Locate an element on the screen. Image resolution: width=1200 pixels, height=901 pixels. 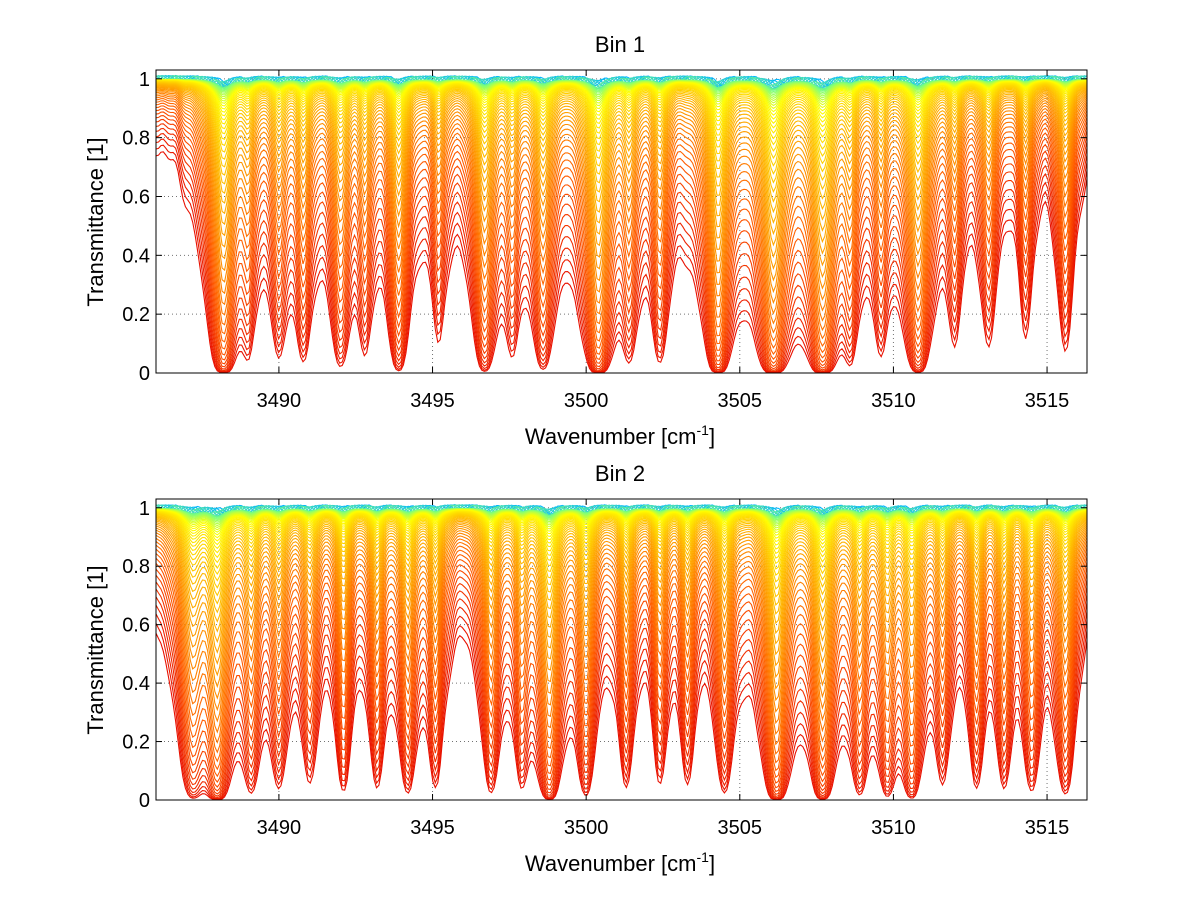
x-tick-label: 3515 is located at coordinates (1047, 828).